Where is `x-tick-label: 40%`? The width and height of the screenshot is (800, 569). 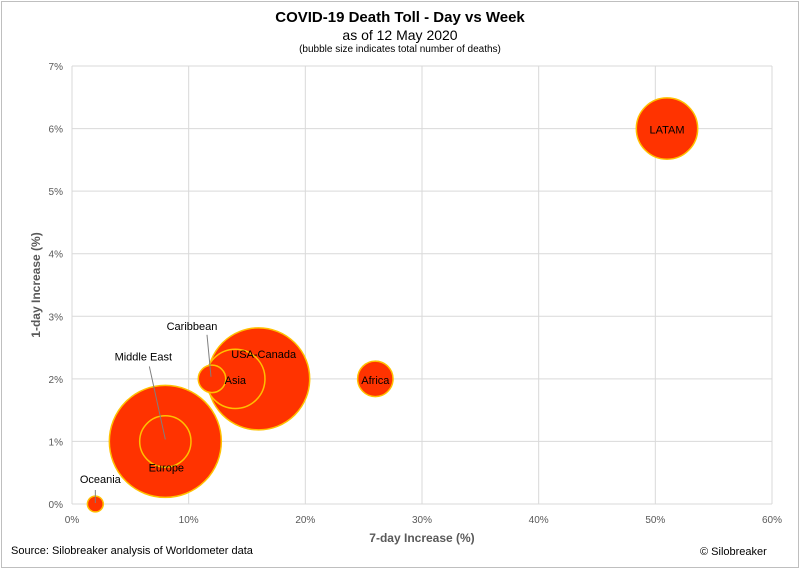 x-tick-label: 40% is located at coordinates (539, 520).